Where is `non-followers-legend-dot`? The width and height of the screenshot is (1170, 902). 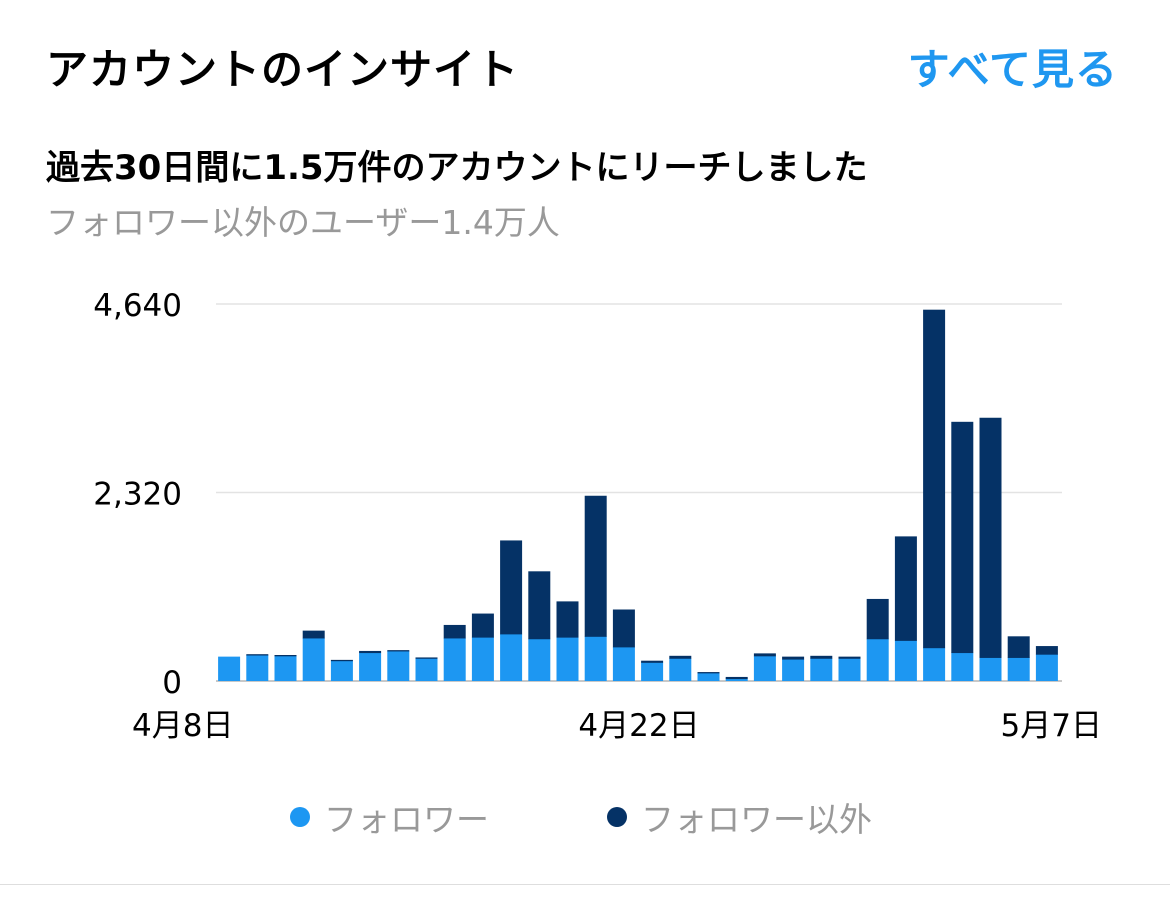
non-followers-legend-dot is located at coordinates (617, 817).